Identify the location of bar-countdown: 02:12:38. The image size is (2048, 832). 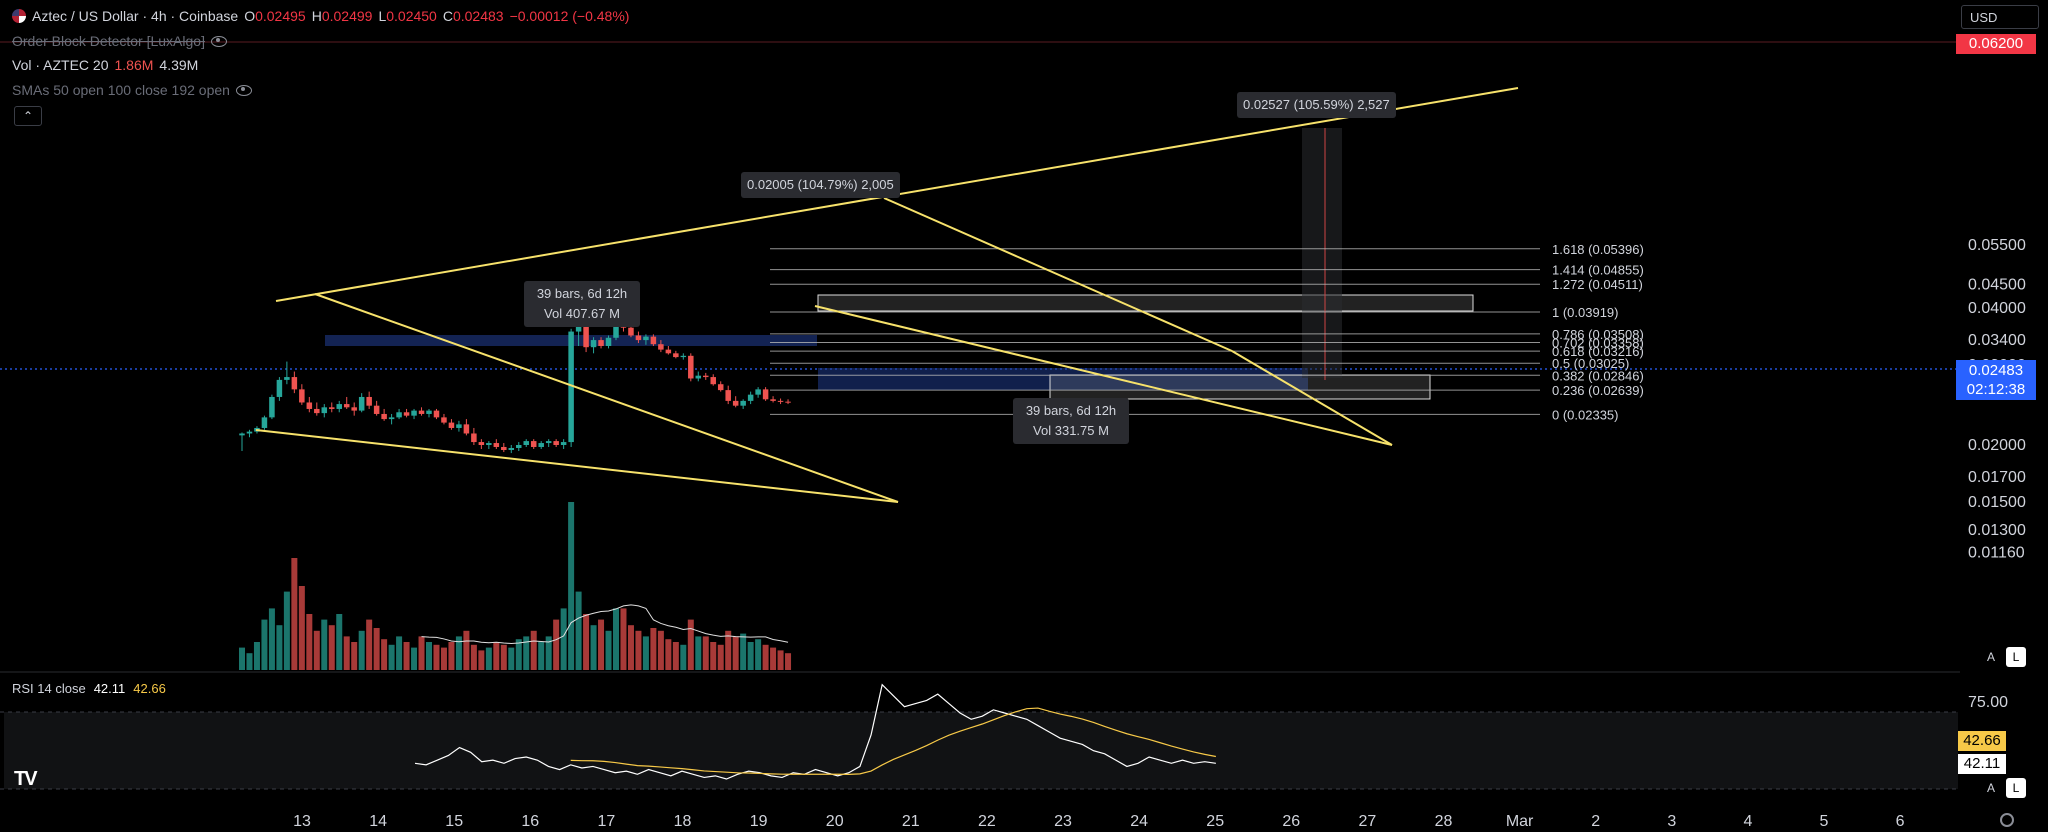
(1996, 389).